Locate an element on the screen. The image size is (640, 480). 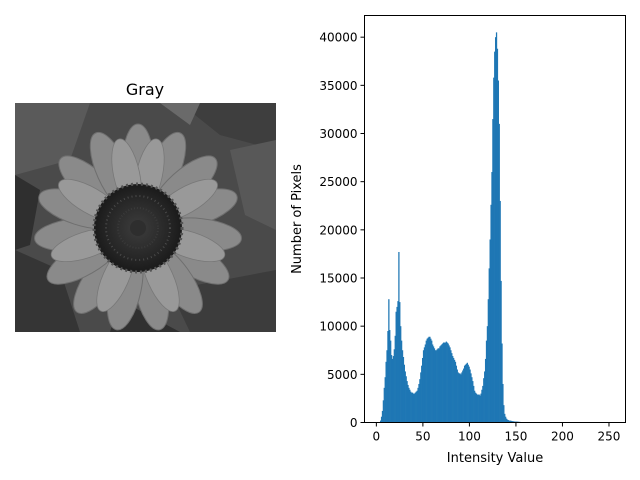
y-tick-label: 35000 is located at coordinates (338, 86).